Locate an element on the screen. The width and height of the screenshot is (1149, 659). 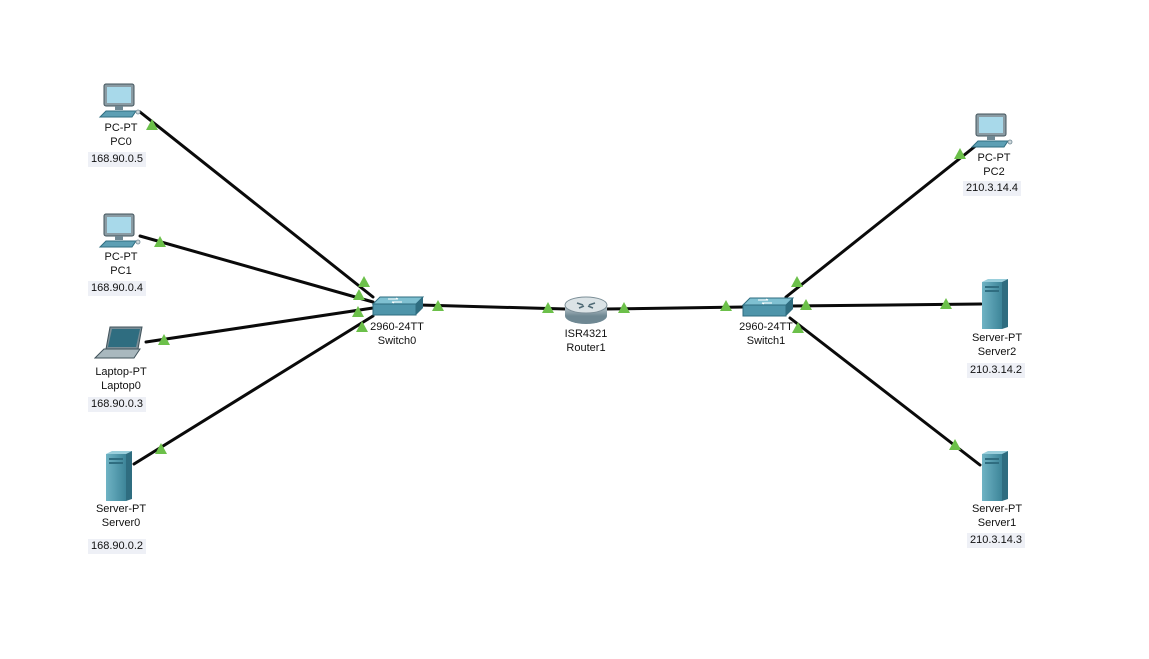
laptop0-ip: 168.90.0.3 is located at coordinates (117, 404).